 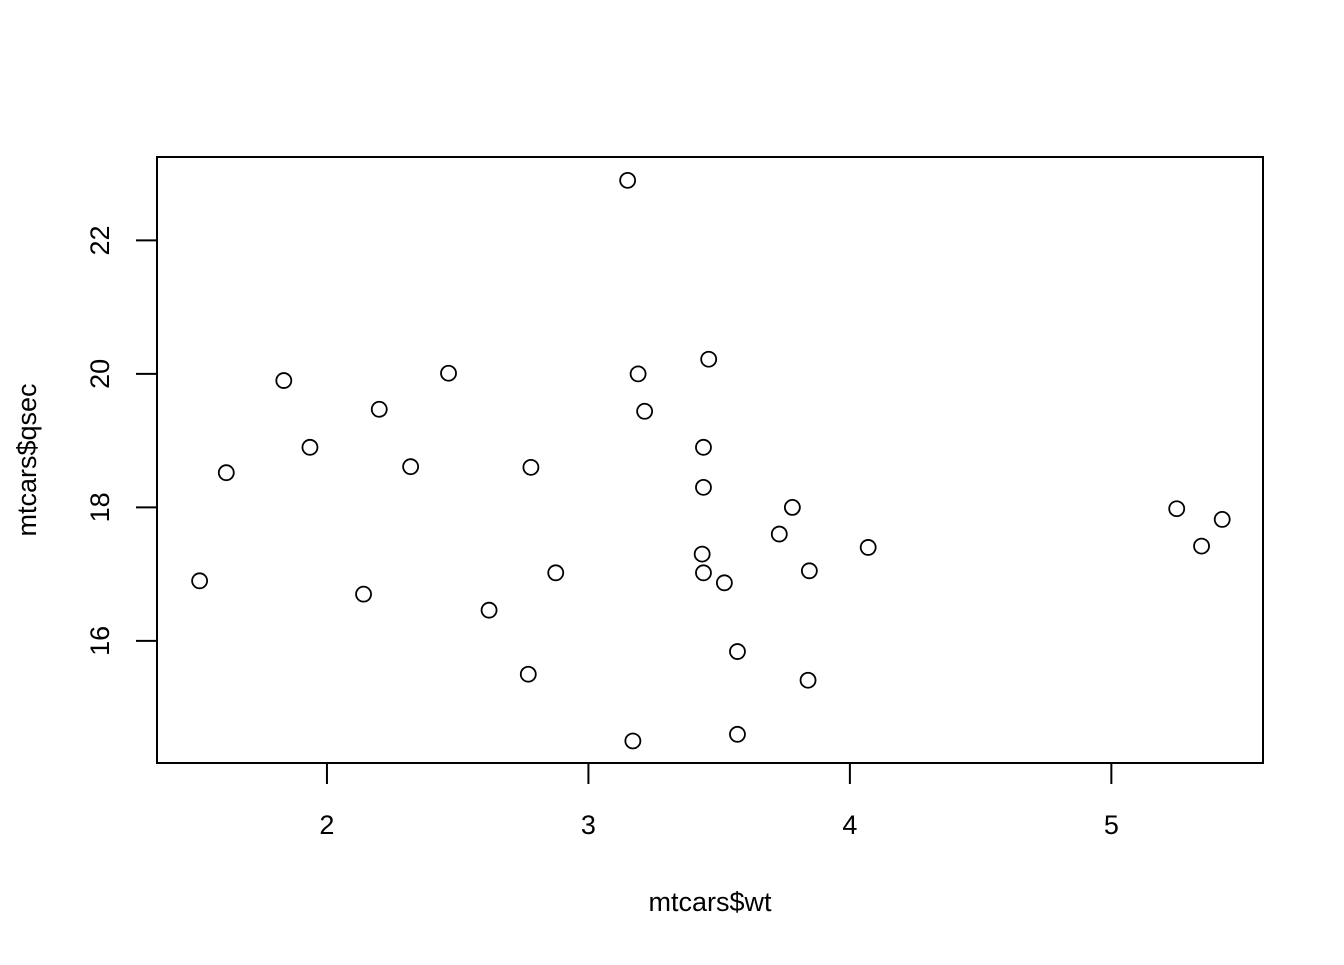 I want to click on x-tick-label: 3, so click(x=588, y=825).